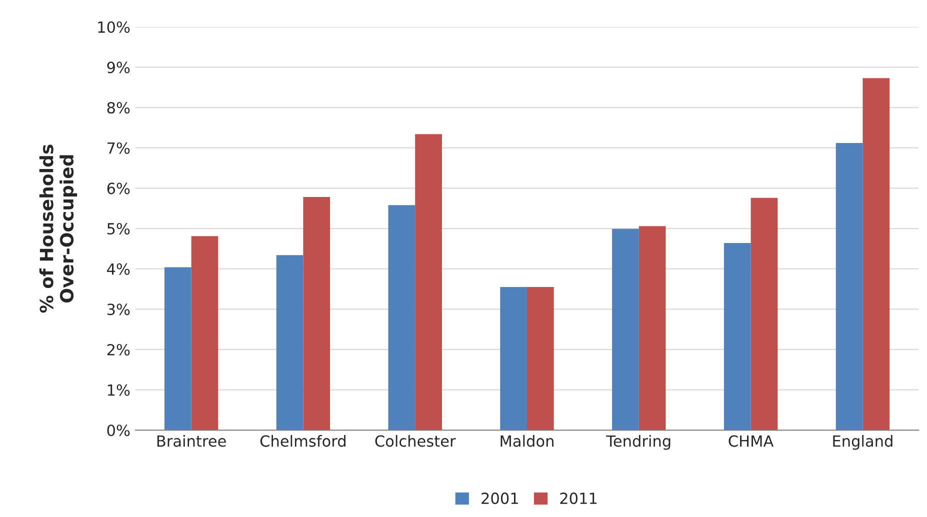  What do you see at coordinates (118, 228) in the screenshot?
I see `y-tick-label: 5%` at bounding box center [118, 228].